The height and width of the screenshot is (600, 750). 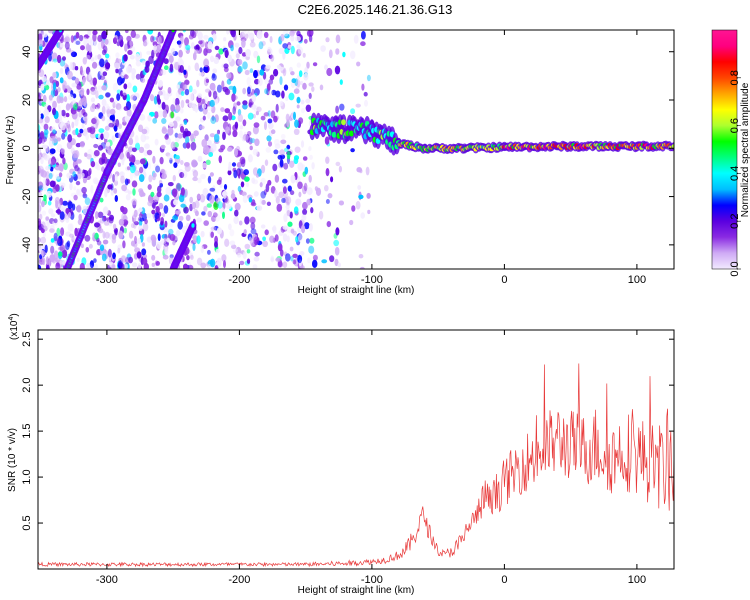 What do you see at coordinates (14, 326) in the screenshot?
I see `svg-text: (x104)` at bounding box center [14, 326].